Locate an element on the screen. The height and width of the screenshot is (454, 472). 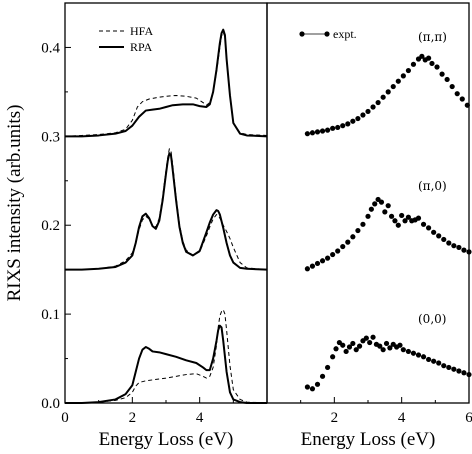
x-tick-label-1-2: 6 is located at coordinates (468, 418).